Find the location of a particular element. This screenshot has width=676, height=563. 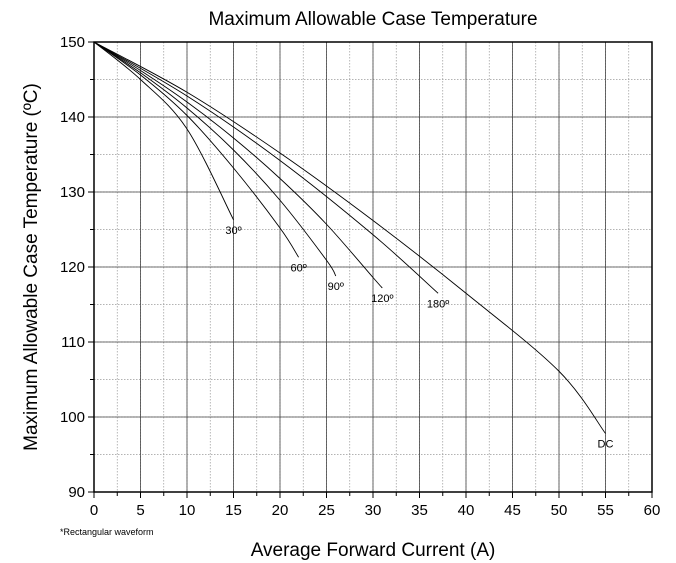

x-tick-label: 10 is located at coordinates (187, 510).